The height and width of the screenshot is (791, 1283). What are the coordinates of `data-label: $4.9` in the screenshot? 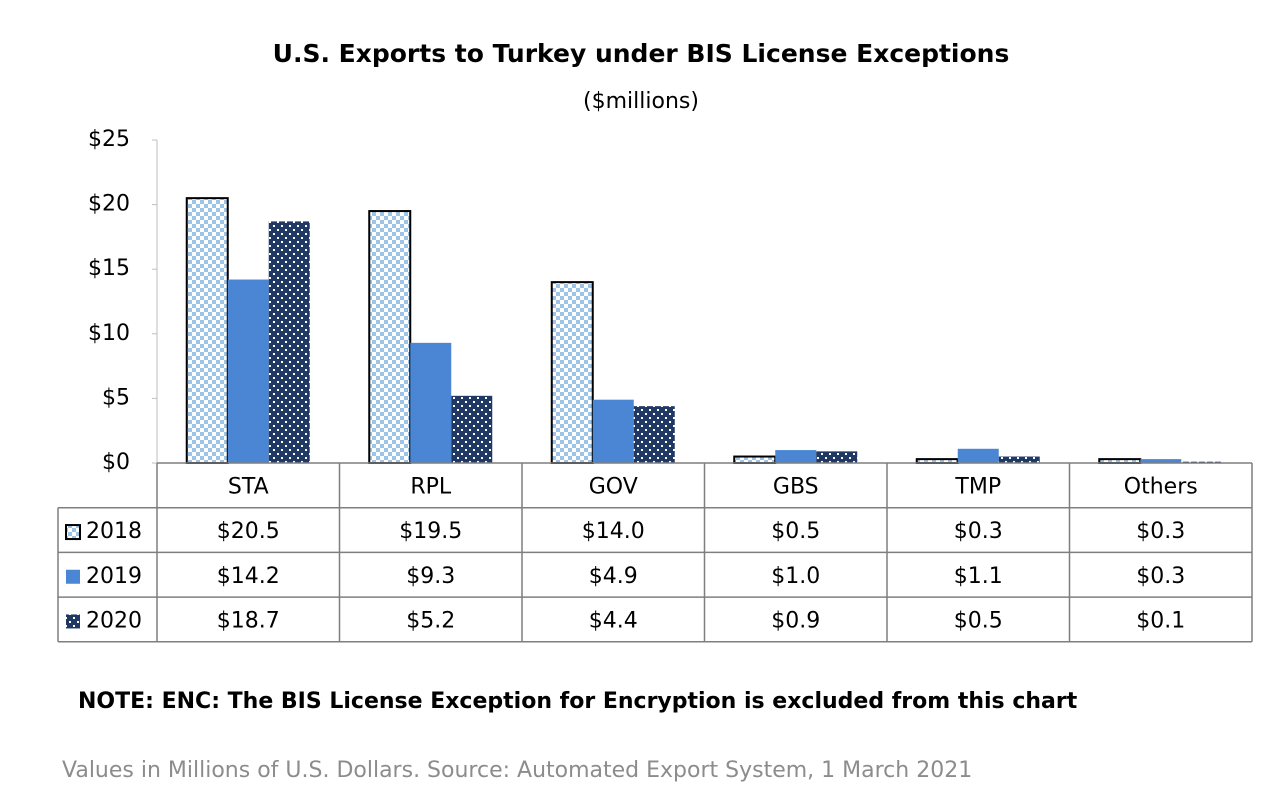 It's located at (613, 576).